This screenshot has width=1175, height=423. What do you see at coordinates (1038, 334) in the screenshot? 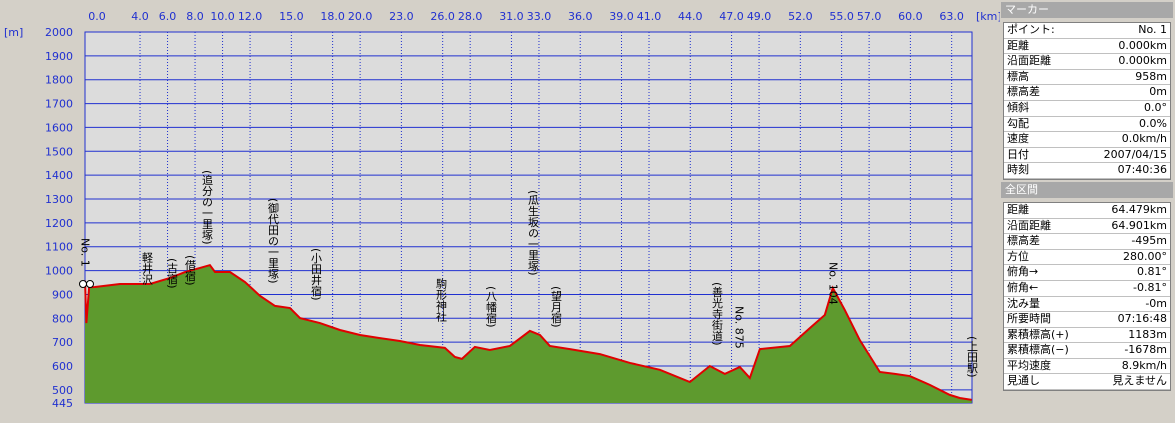
I see `info-label: 累積標高(+)` at bounding box center [1038, 334].